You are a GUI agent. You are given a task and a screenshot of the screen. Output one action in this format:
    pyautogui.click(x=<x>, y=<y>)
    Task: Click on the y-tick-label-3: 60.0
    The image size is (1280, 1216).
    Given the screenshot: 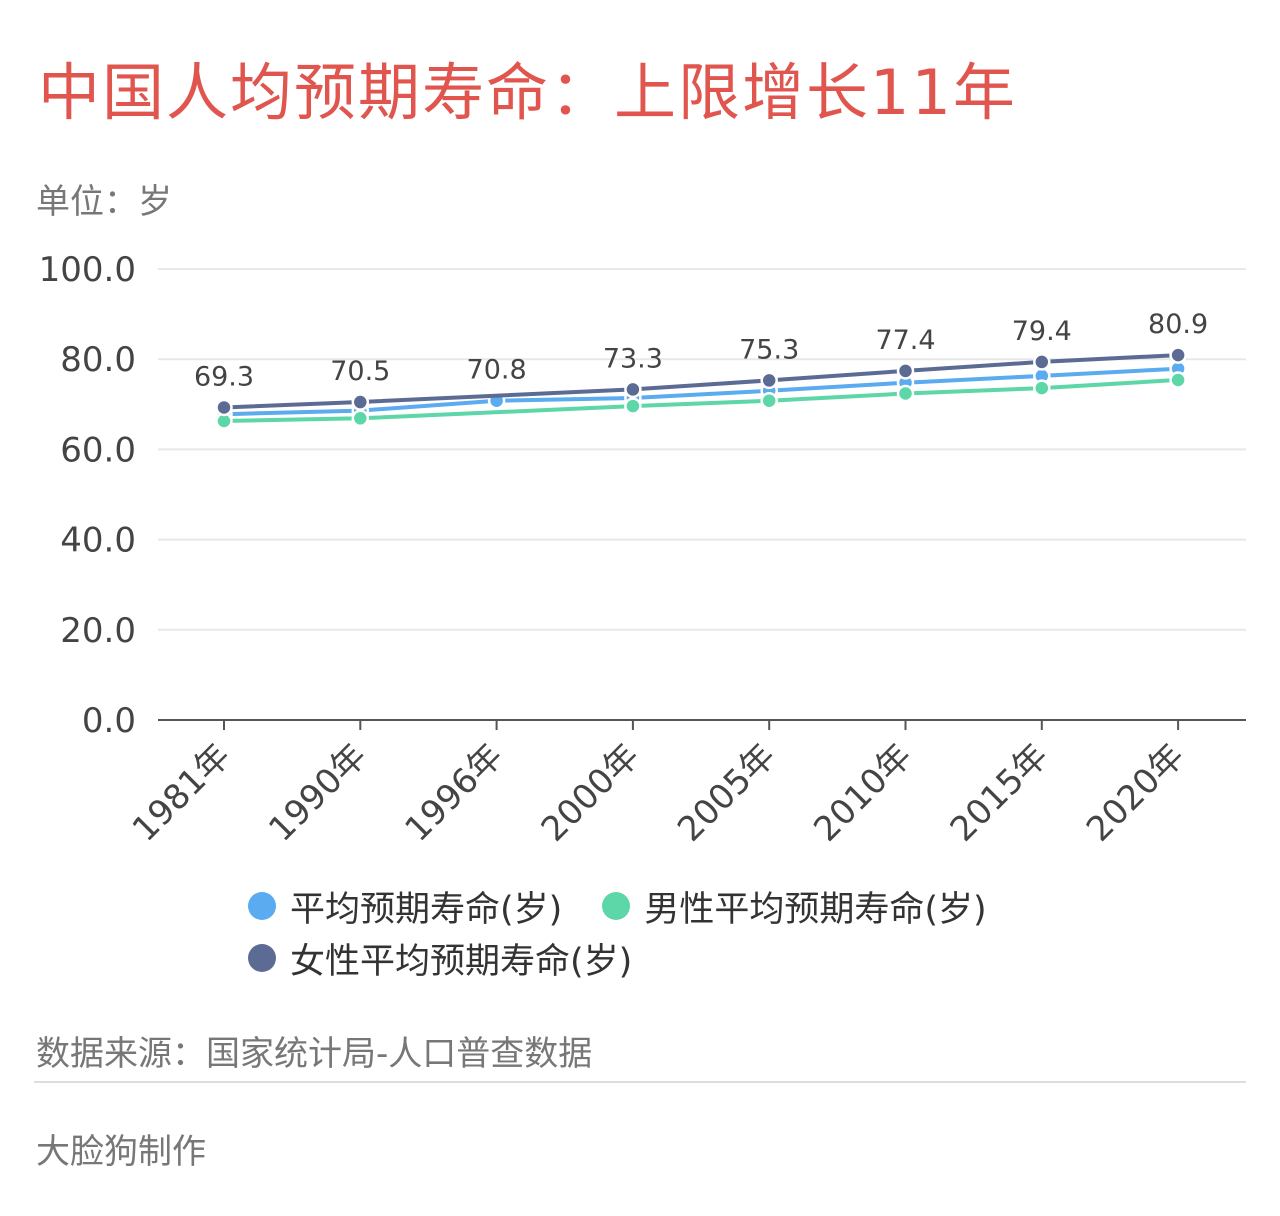 What is the action you would take?
    pyautogui.click(x=98, y=450)
    